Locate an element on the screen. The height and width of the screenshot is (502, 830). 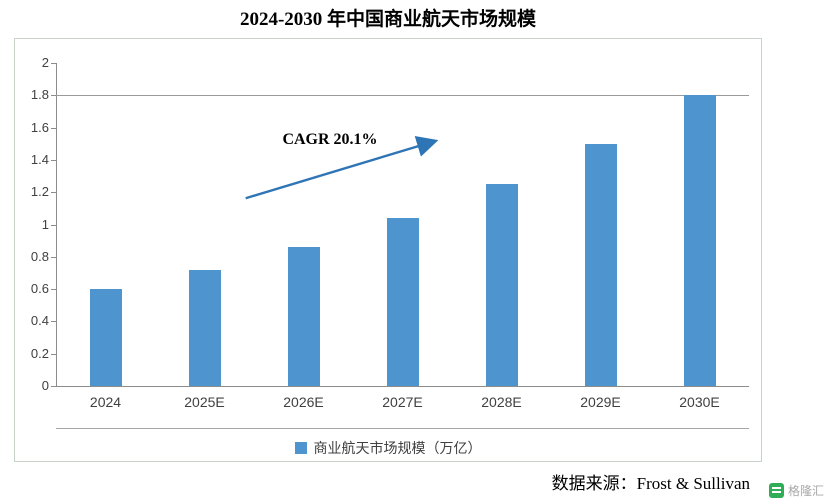
watermark: 格隆汇 is located at coordinates (796, 490).